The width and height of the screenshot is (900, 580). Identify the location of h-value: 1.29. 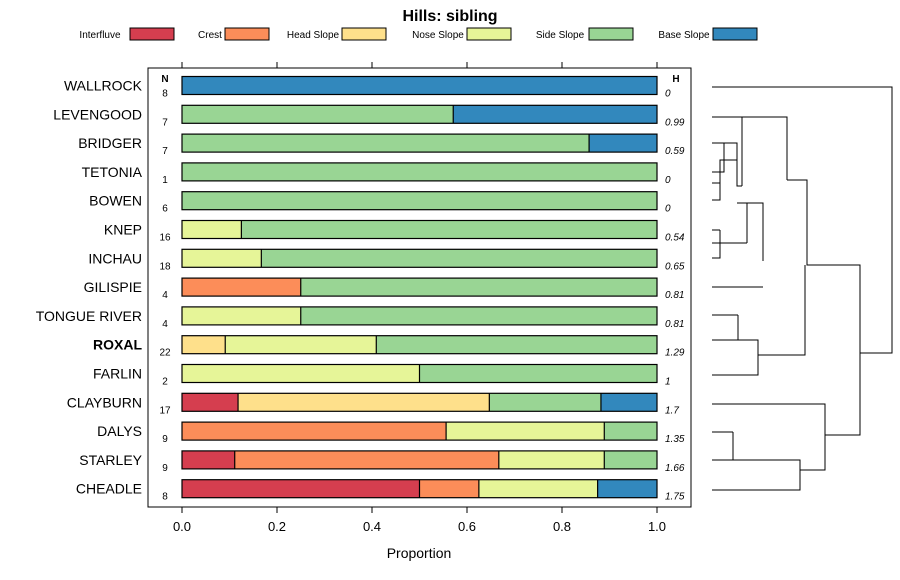
(675, 353).